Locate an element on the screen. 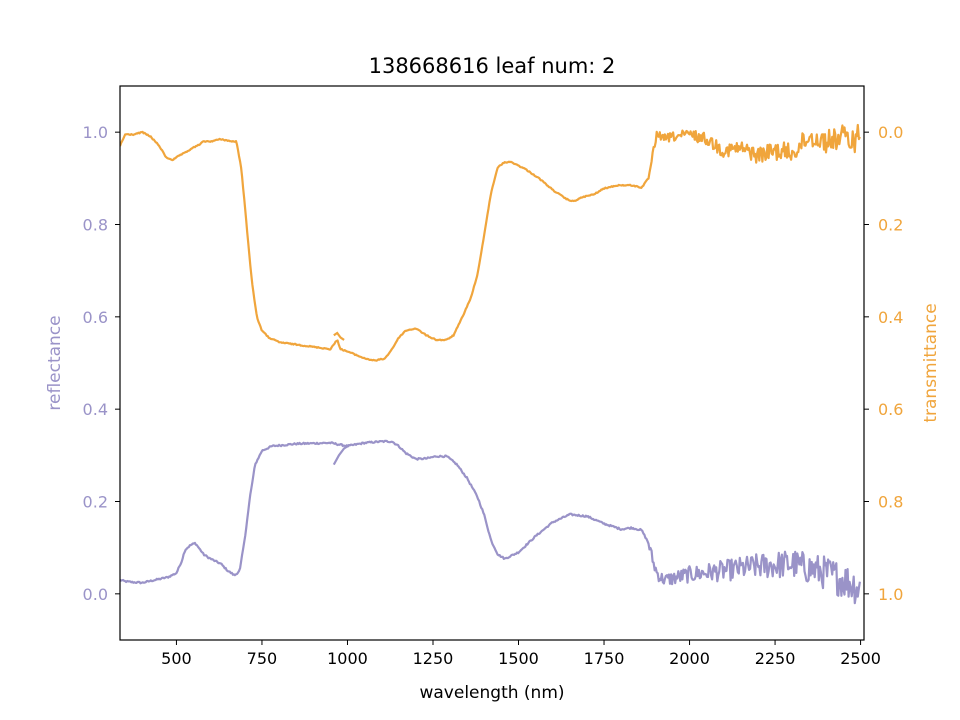  y-left-tick-label: 0.8 is located at coordinates (95, 225).